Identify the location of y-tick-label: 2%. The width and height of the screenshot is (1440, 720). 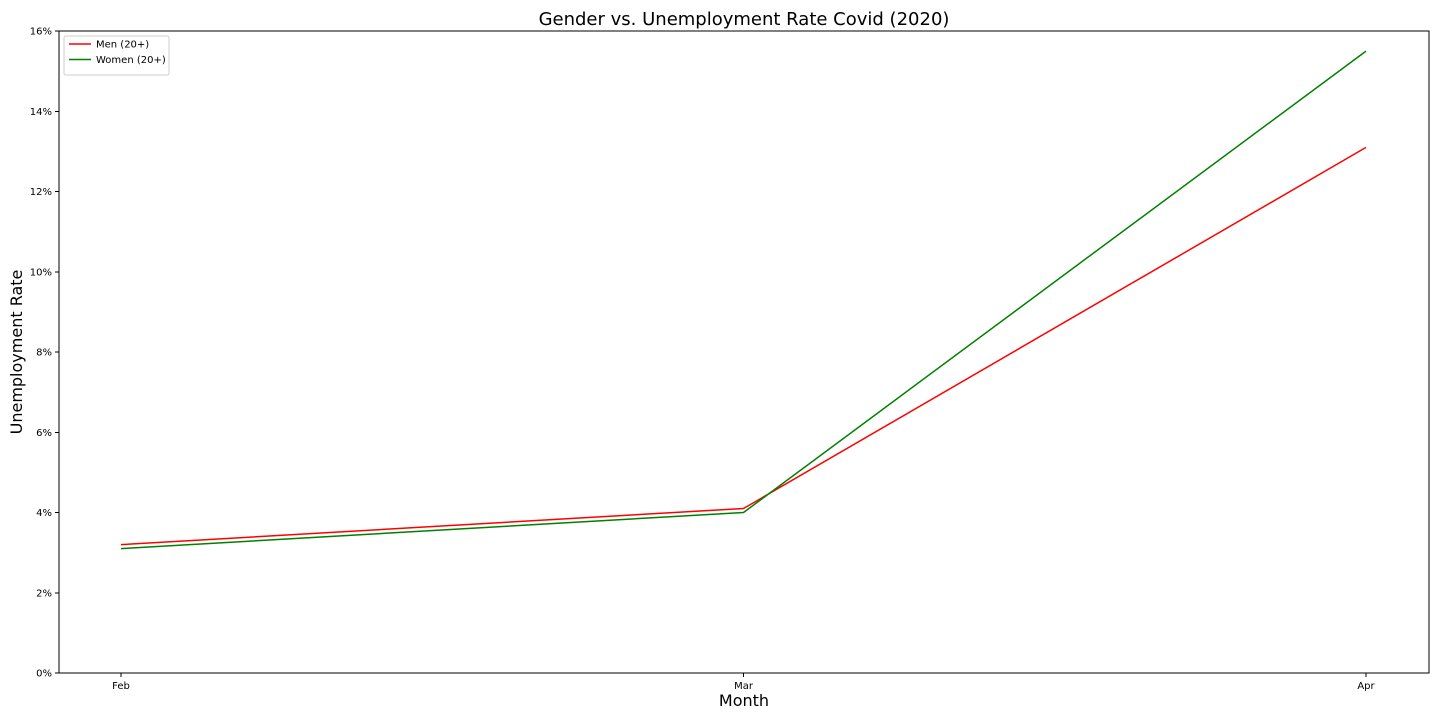
(44, 593).